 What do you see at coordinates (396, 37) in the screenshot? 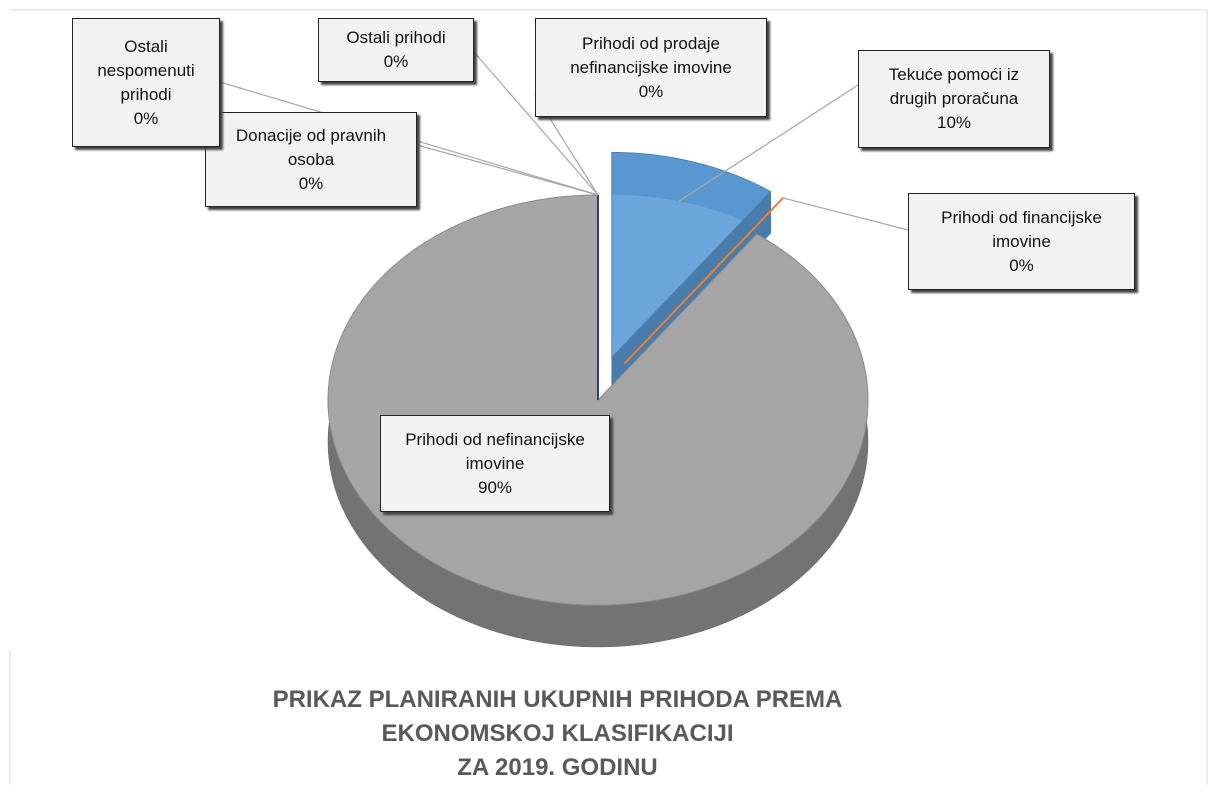
I see `category-label: Ostali prihodi` at bounding box center [396, 37].